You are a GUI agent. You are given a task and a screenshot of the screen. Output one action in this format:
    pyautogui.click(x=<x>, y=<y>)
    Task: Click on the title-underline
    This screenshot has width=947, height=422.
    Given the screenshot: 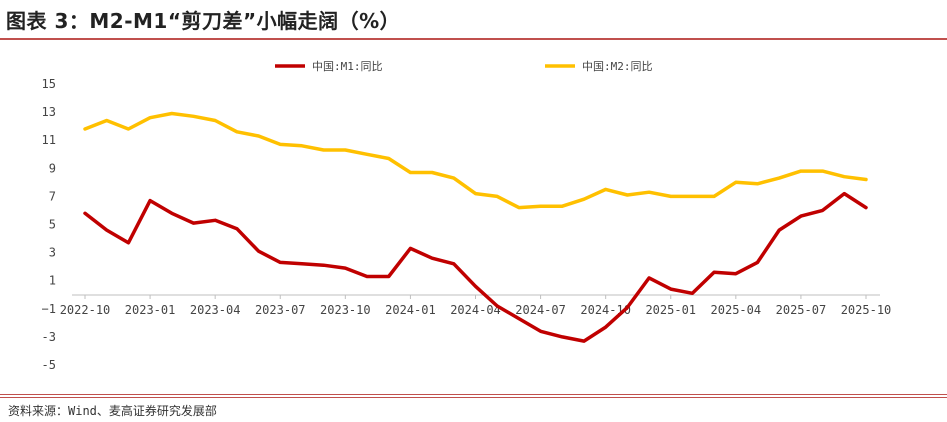 What is the action you would take?
    pyautogui.click(x=473, y=39)
    